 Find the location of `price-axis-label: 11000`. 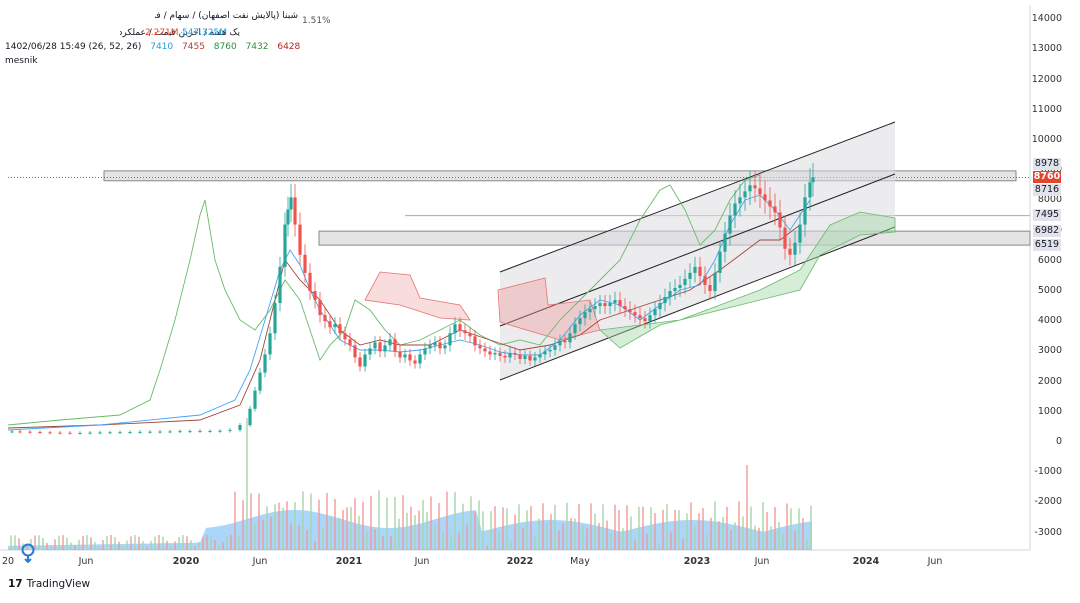

price-axis-label: 11000 is located at coordinates (1046, 109).